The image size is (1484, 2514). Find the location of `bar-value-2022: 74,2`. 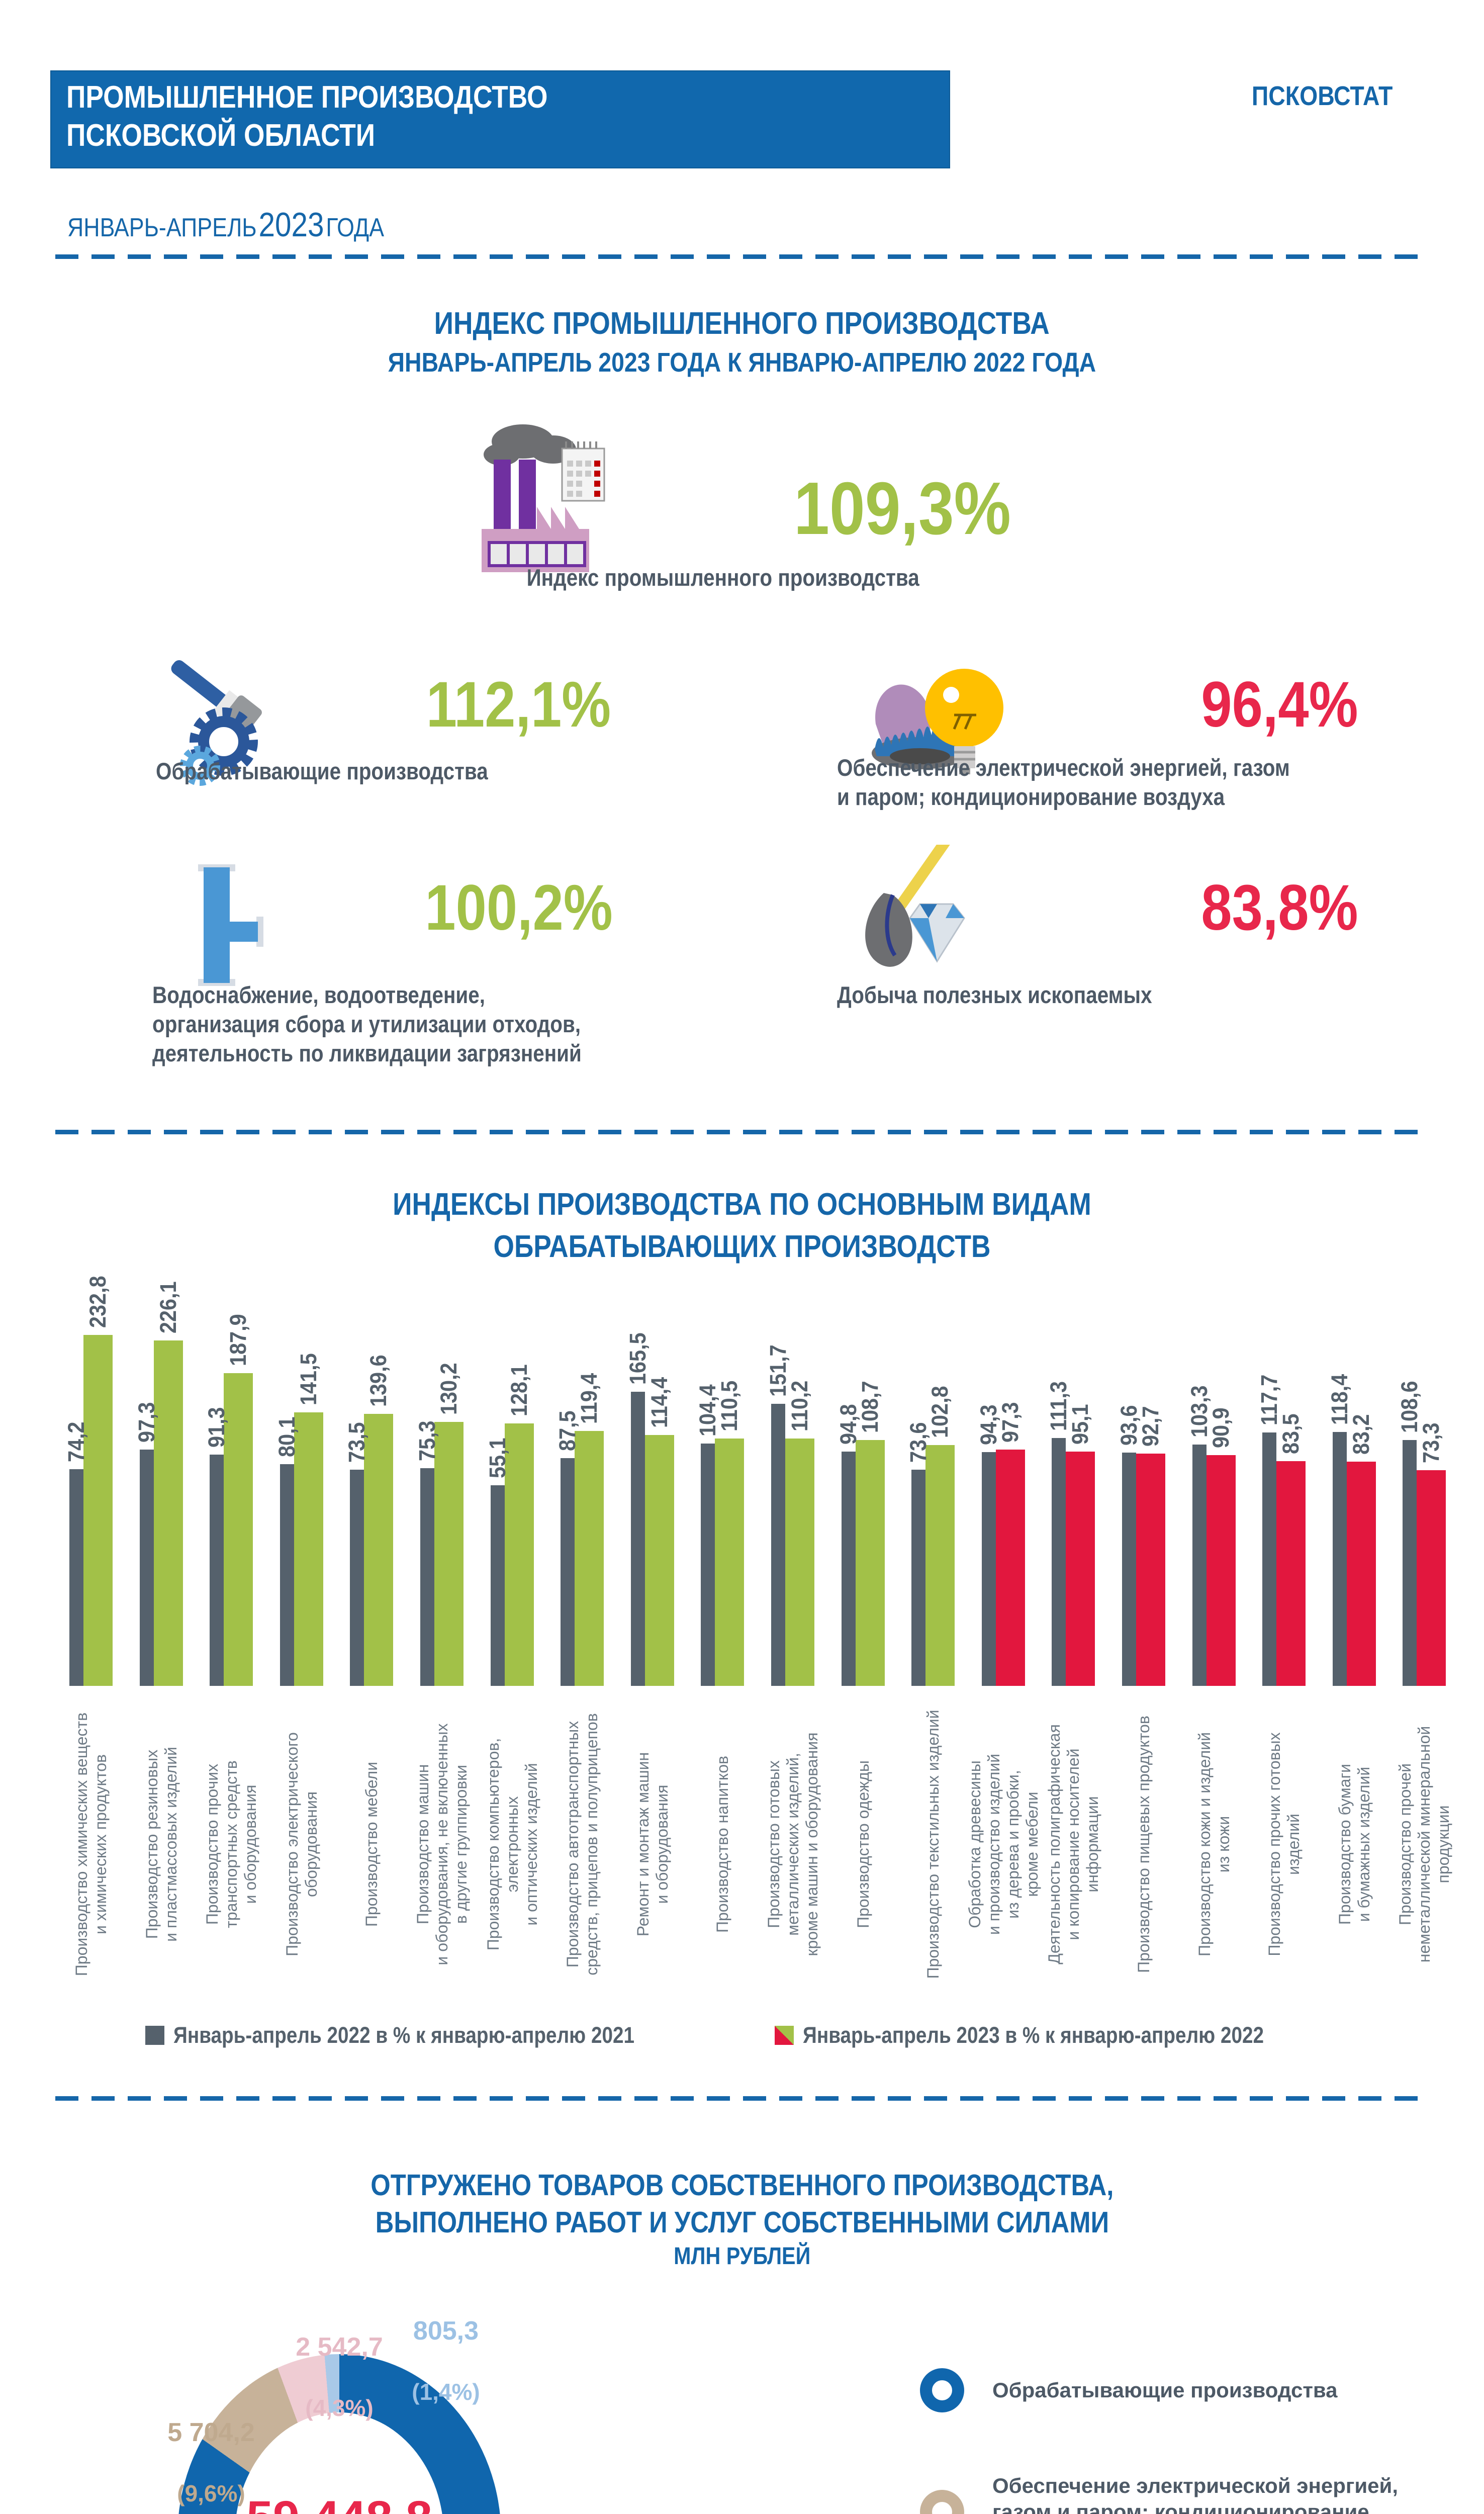

bar-value-2022: 74,2 is located at coordinates (76, 1441).